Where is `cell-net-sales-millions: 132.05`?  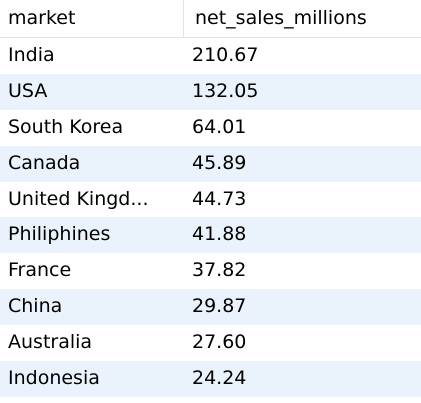
cell-net-sales-millions: 132.05 is located at coordinates (225, 90).